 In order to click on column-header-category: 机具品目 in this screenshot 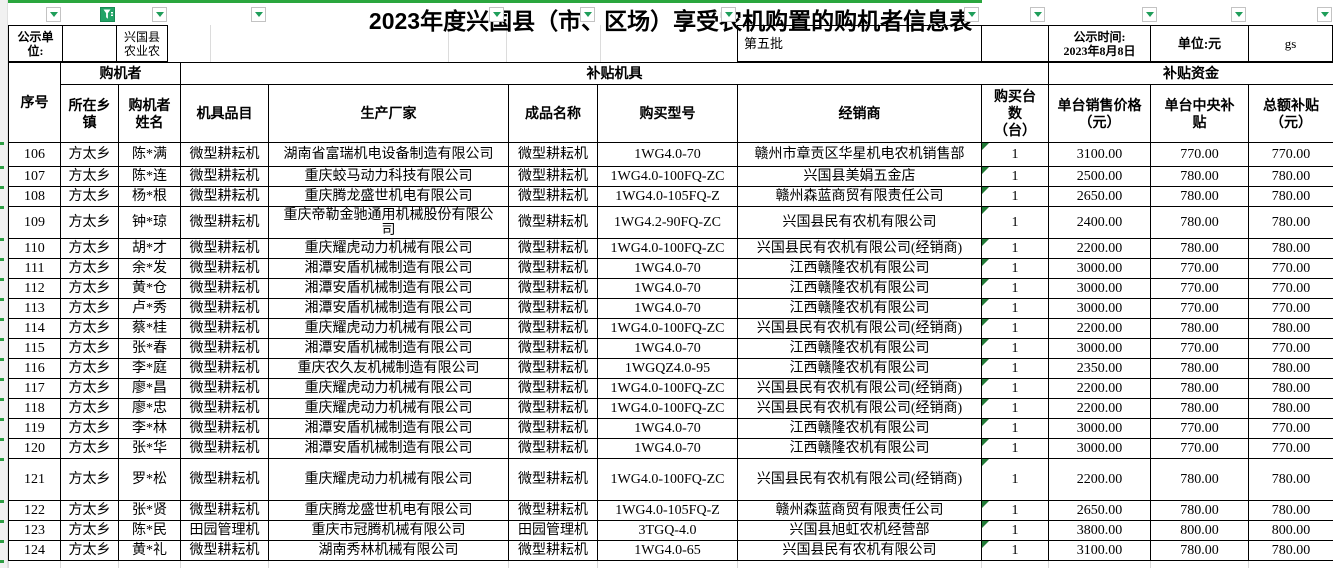, I will do `click(224, 113)`.